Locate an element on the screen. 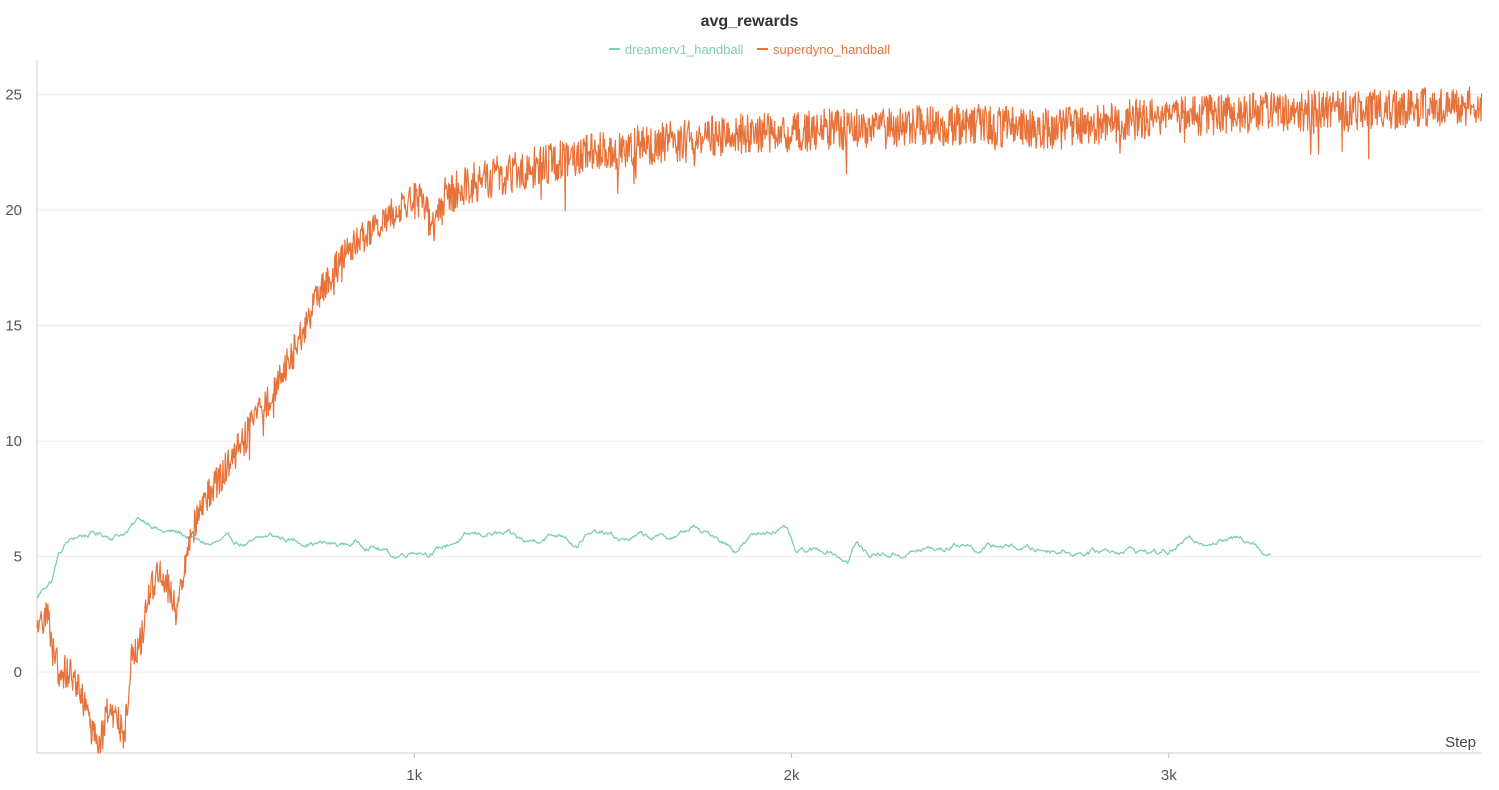 Image resolution: width=1499 pixels, height=790 pixels. legend-swatch-superdyno is located at coordinates (763, 49).